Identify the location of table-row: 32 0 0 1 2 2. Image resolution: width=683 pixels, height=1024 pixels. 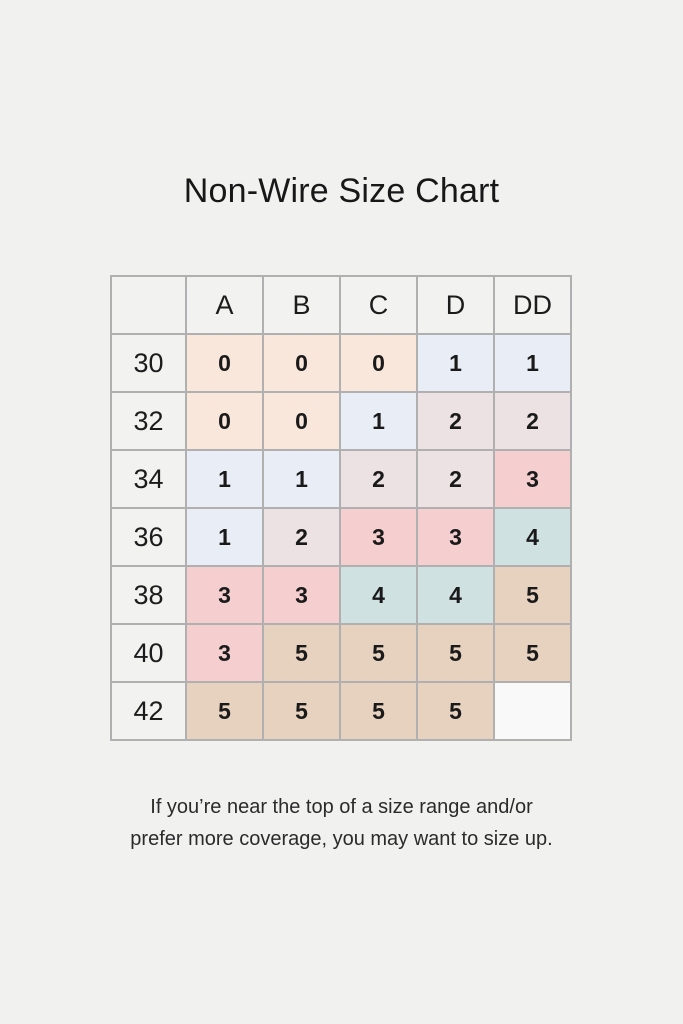
(341, 421).